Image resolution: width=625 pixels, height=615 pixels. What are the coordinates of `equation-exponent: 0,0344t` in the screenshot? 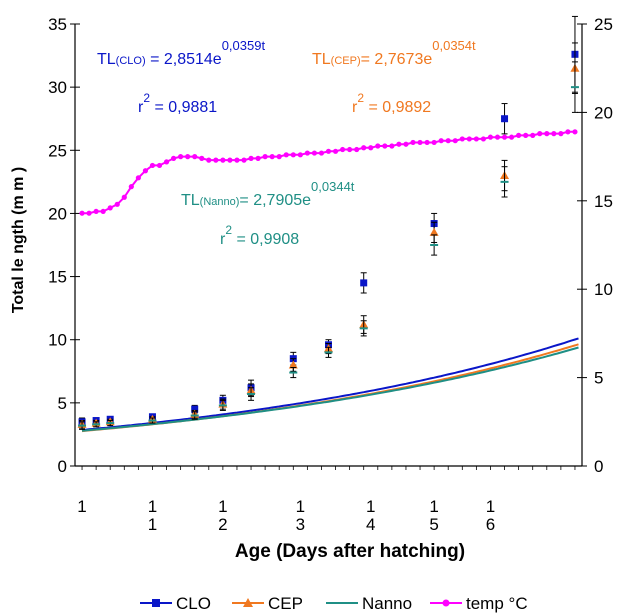 It's located at (333, 186).